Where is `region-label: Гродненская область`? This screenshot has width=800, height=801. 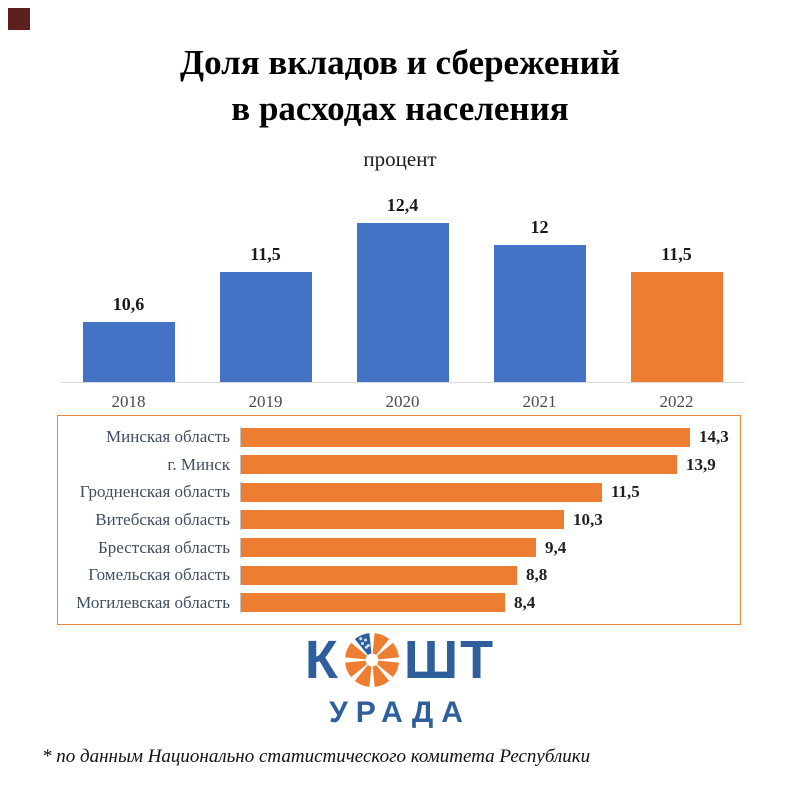 region-label: Гродненская область is located at coordinates (154, 492).